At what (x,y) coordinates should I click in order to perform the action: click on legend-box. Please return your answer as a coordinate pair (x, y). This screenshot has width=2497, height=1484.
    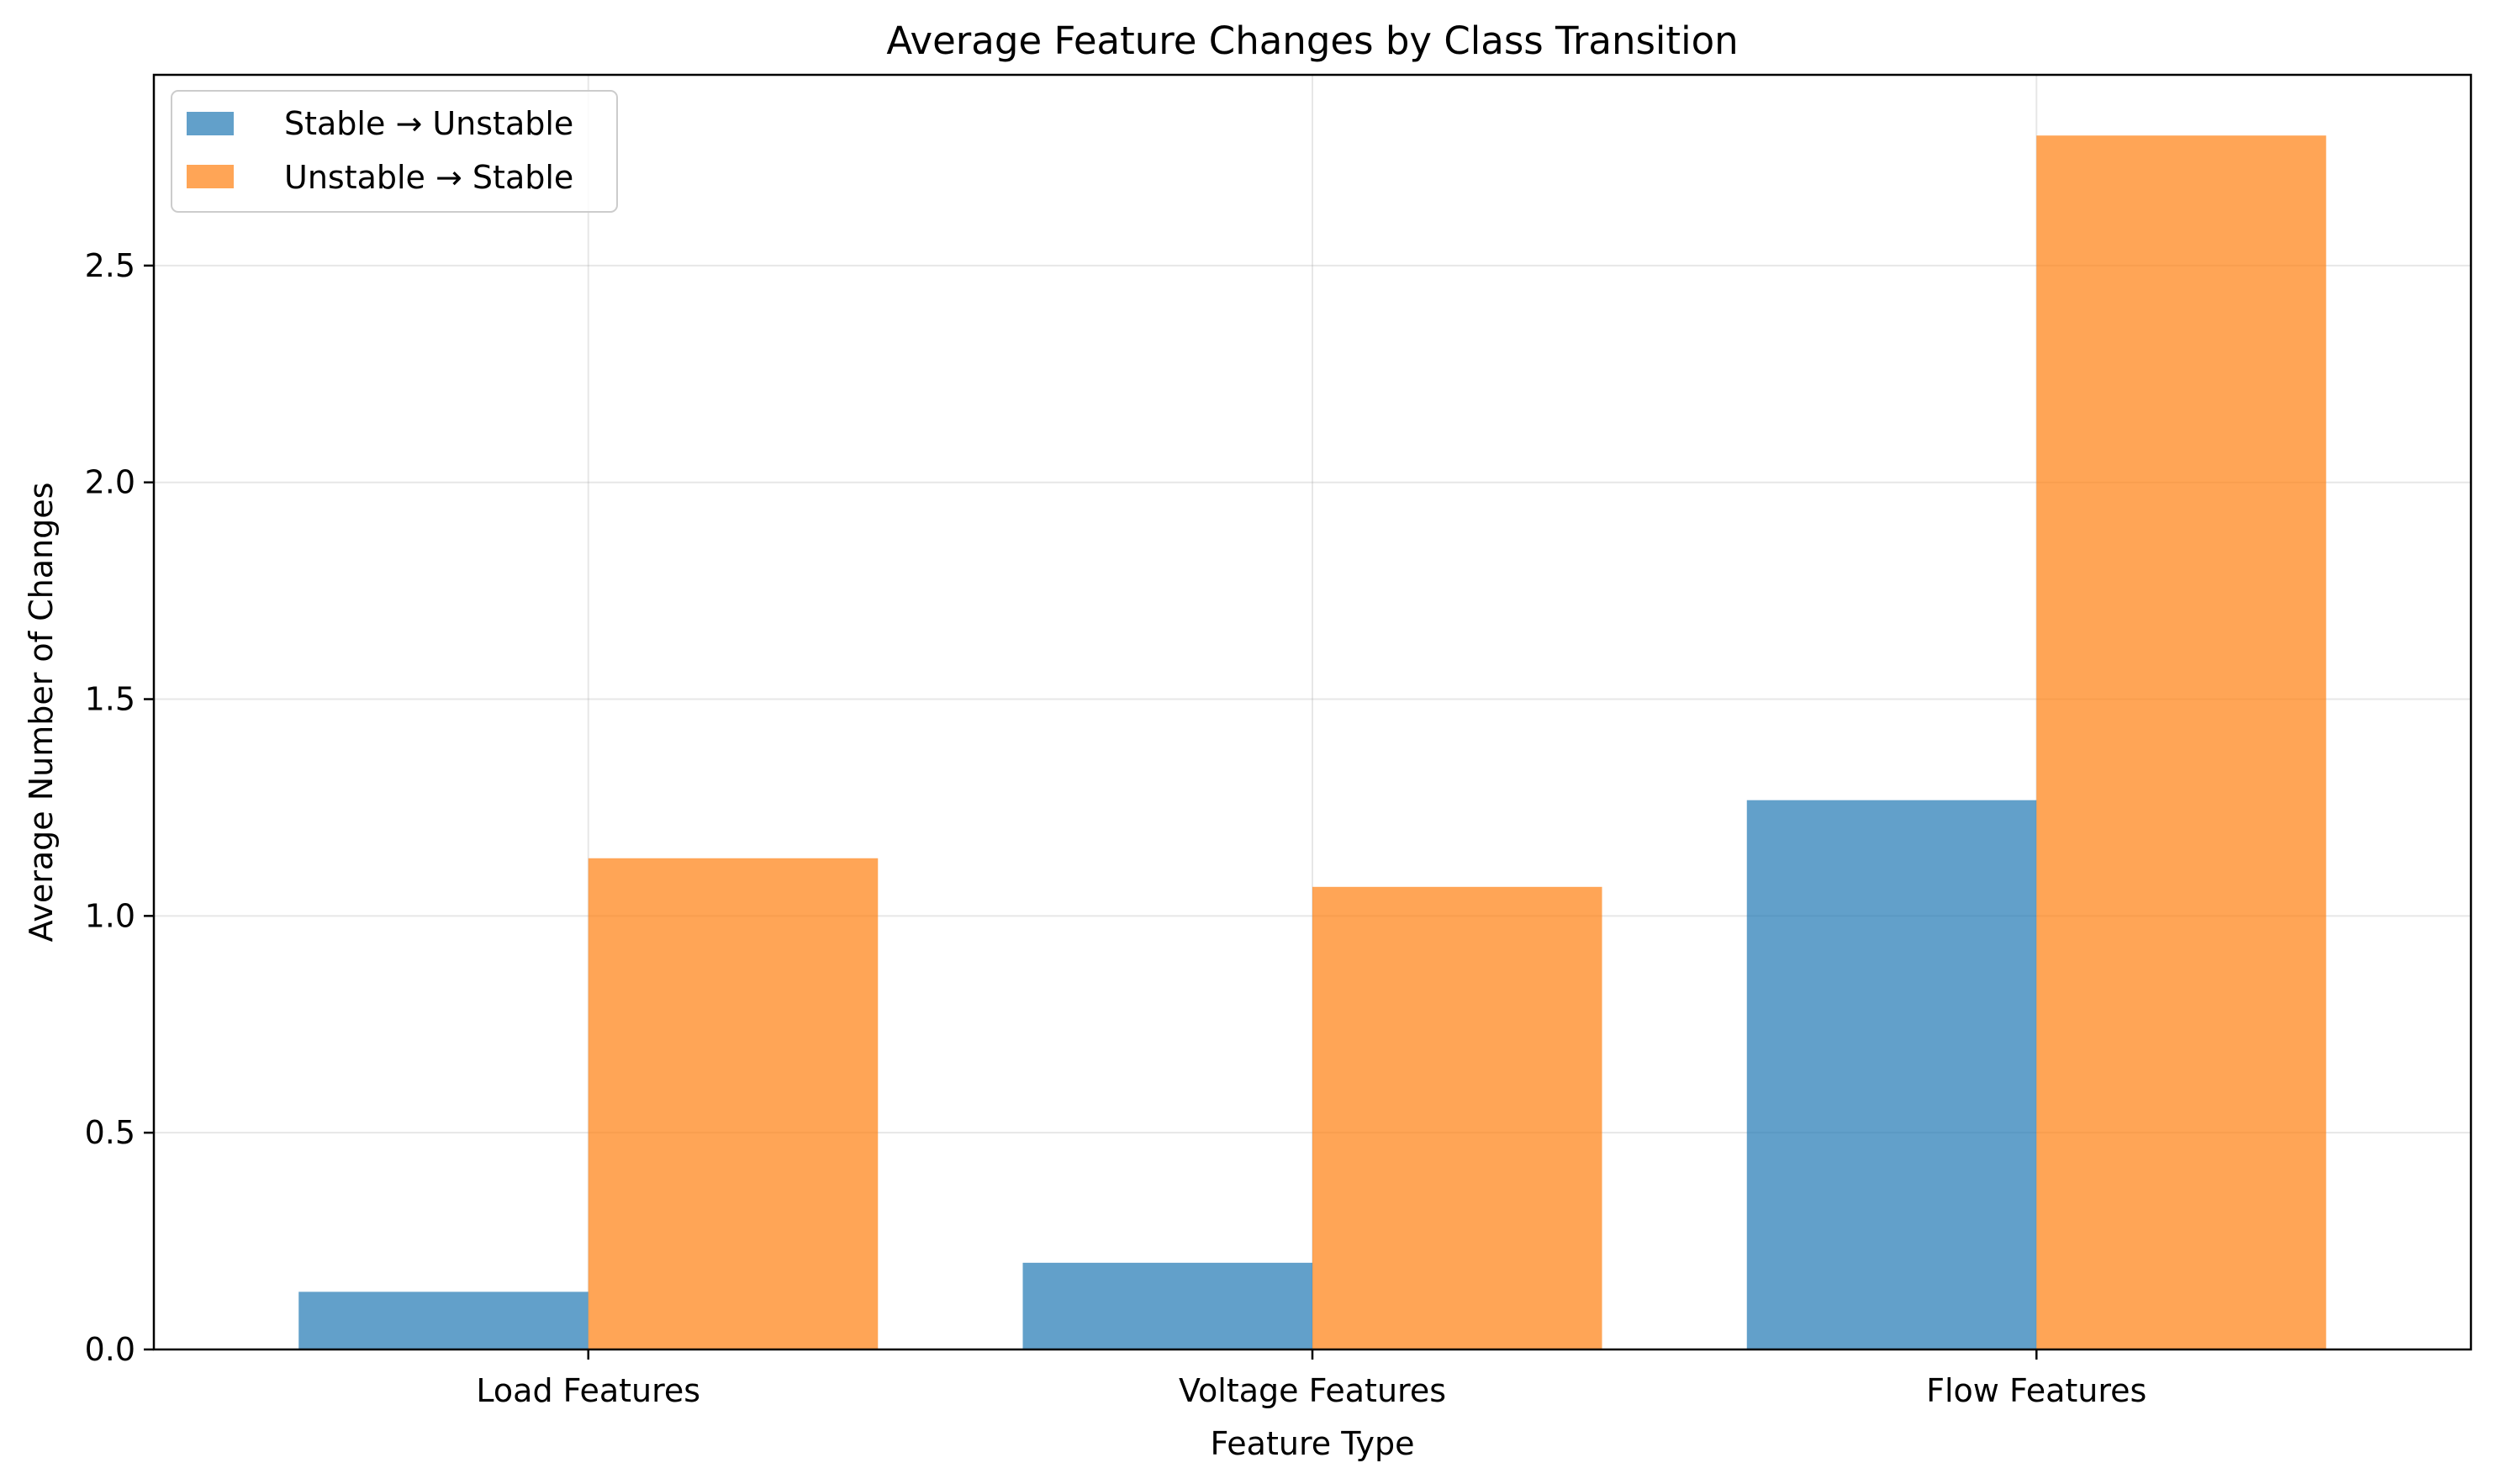
    Looking at the image, I should click on (394, 151).